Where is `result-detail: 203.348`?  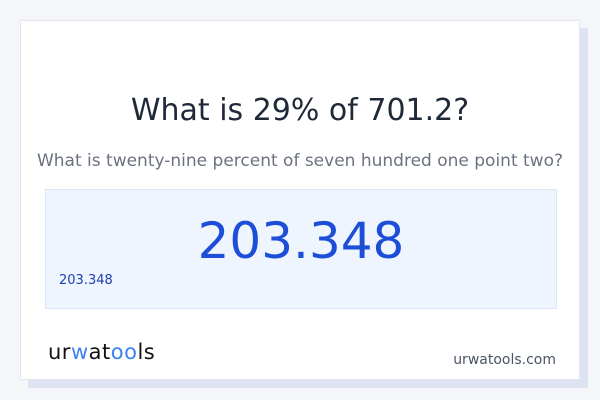
result-detail: 203.348 is located at coordinates (86, 280).